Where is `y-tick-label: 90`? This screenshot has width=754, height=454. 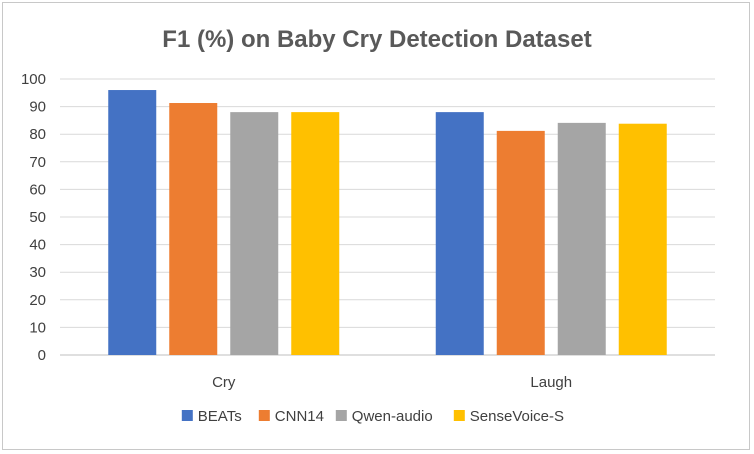 y-tick-label: 90 is located at coordinates (37, 107).